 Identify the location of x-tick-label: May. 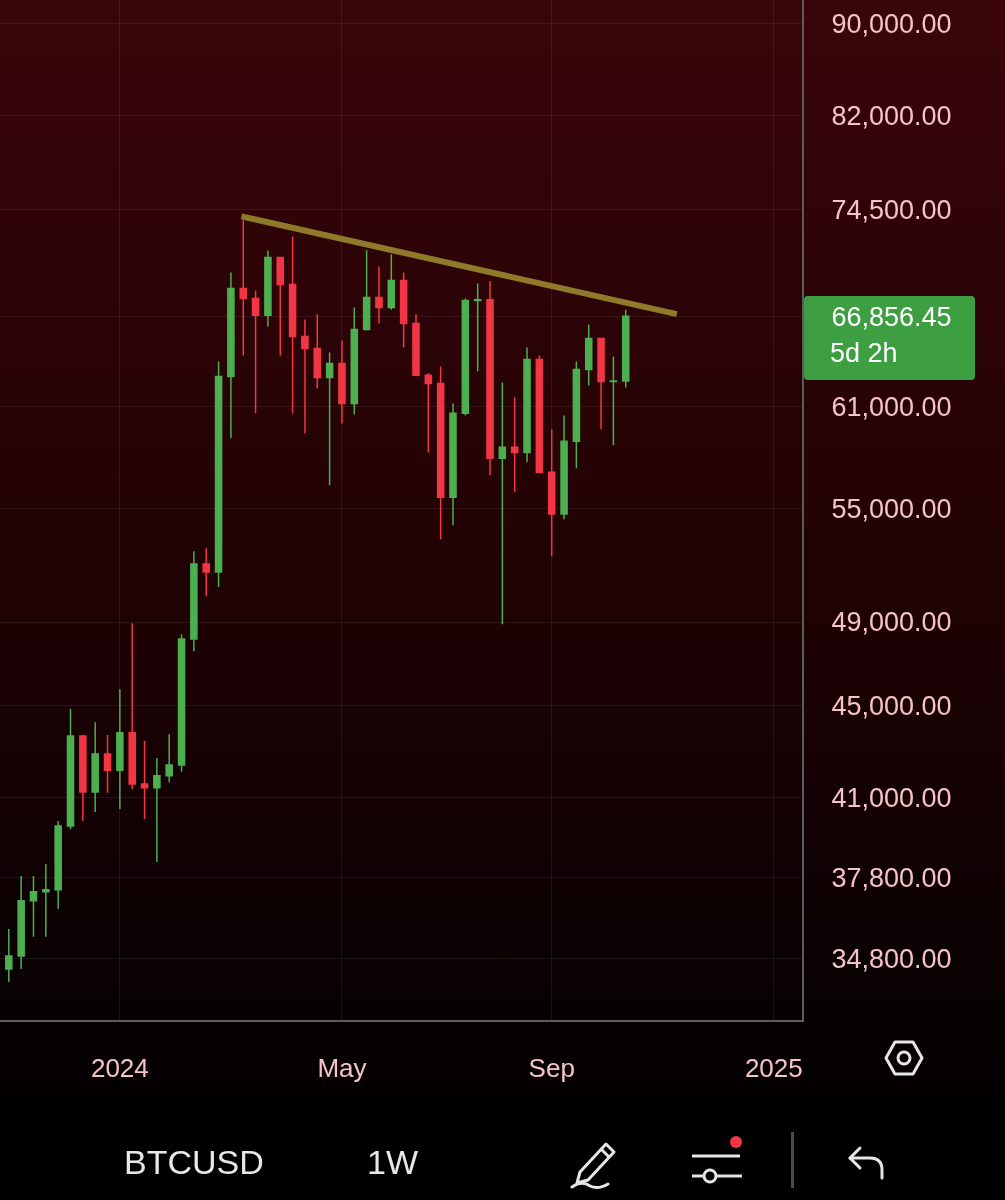
(342, 1068).